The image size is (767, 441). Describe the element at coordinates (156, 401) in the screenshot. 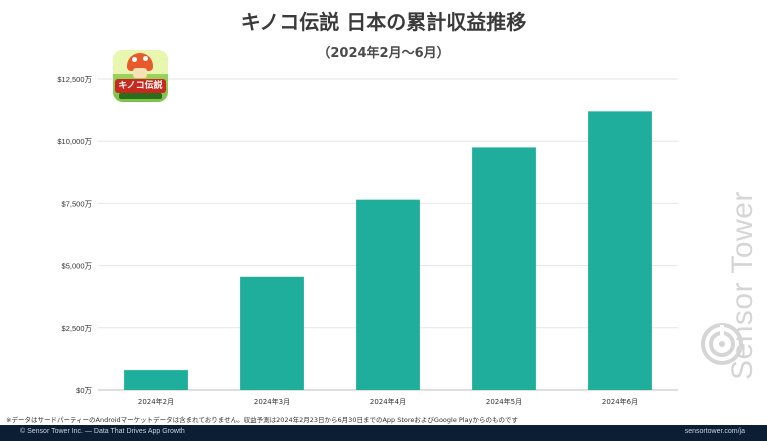

I see `x-tick-label: 2024年2月` at that location.